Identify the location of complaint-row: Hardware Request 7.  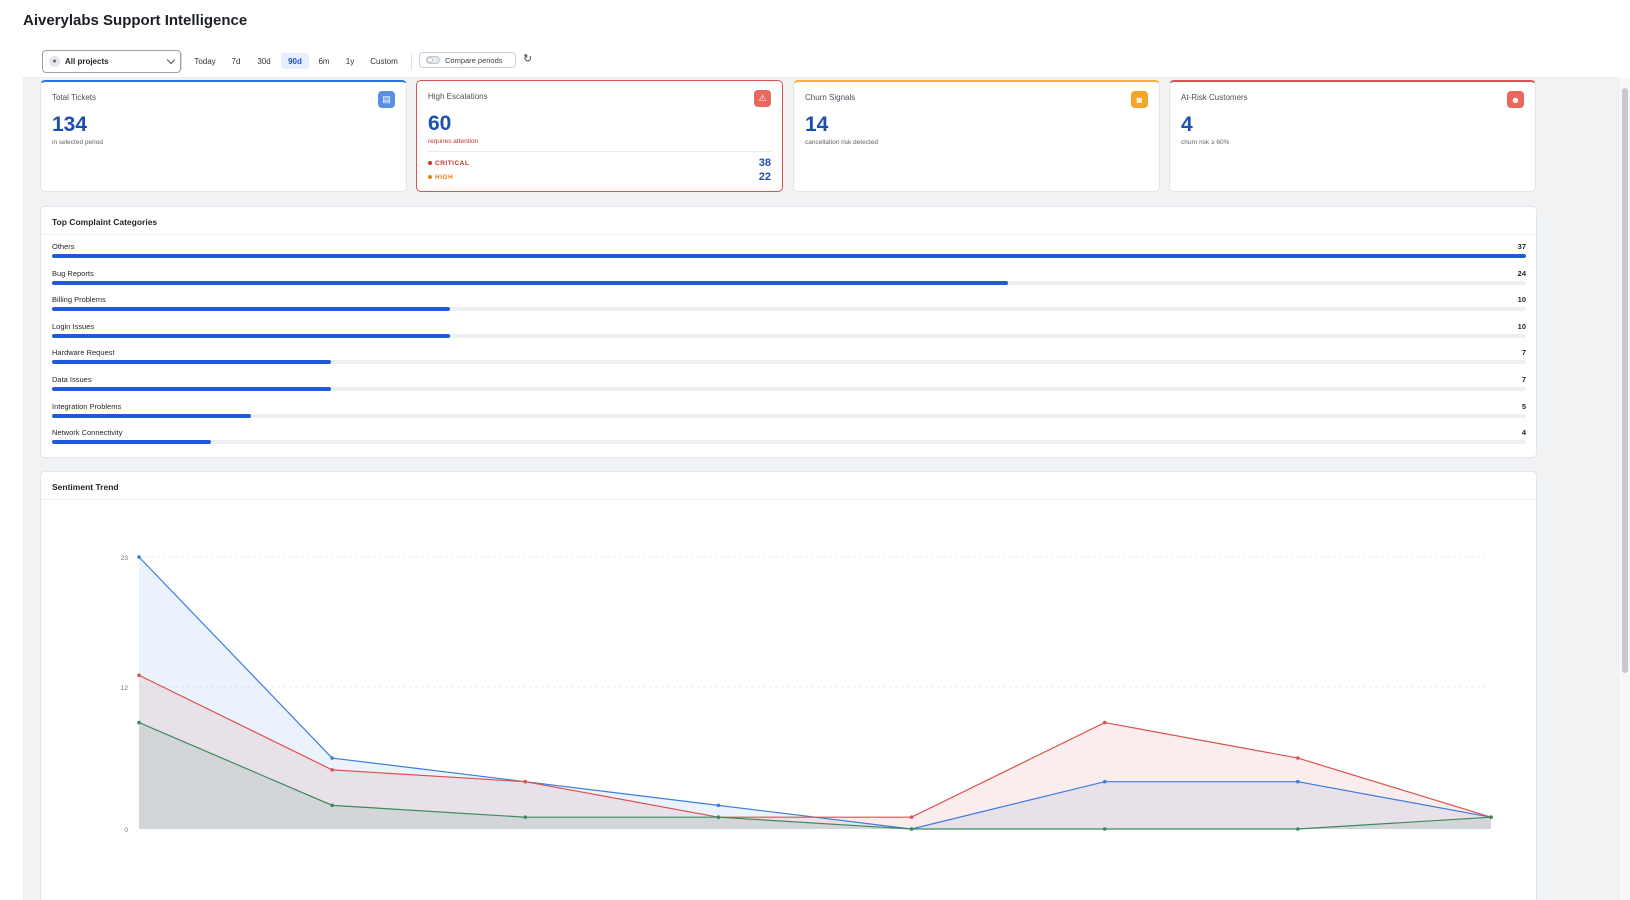
(789, 360).